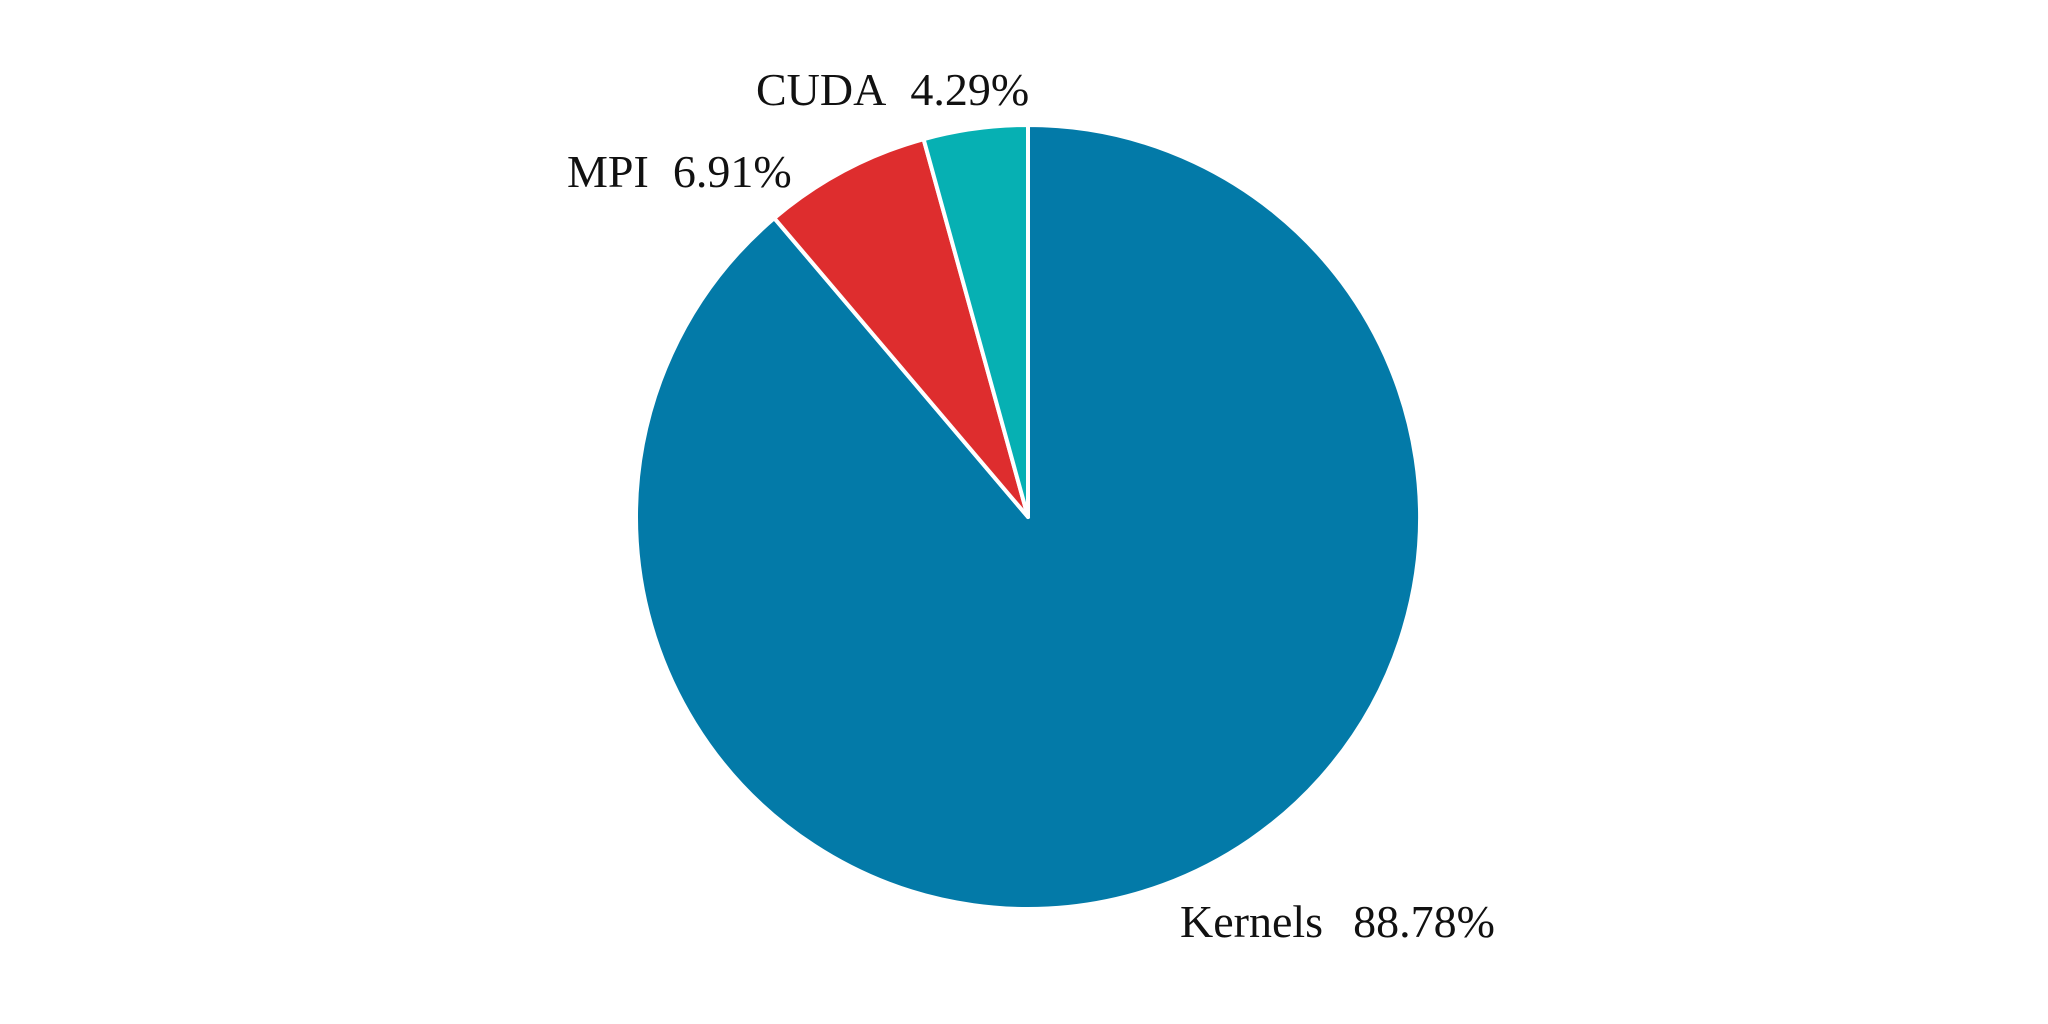  Describe the element at coordinates (679, 171) in the screenshot. I see `slice-label-mpi: MPI 6.91%` at that location.